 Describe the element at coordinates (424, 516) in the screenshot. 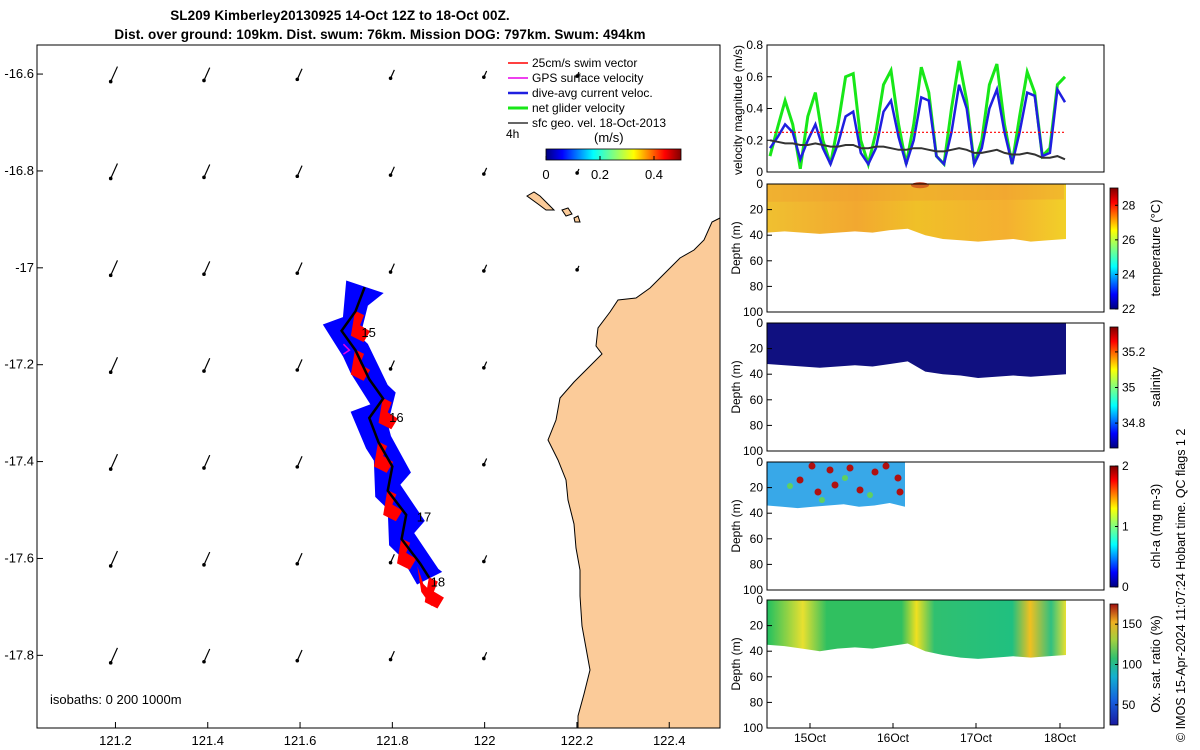

I see `day-label: 17` at that location.